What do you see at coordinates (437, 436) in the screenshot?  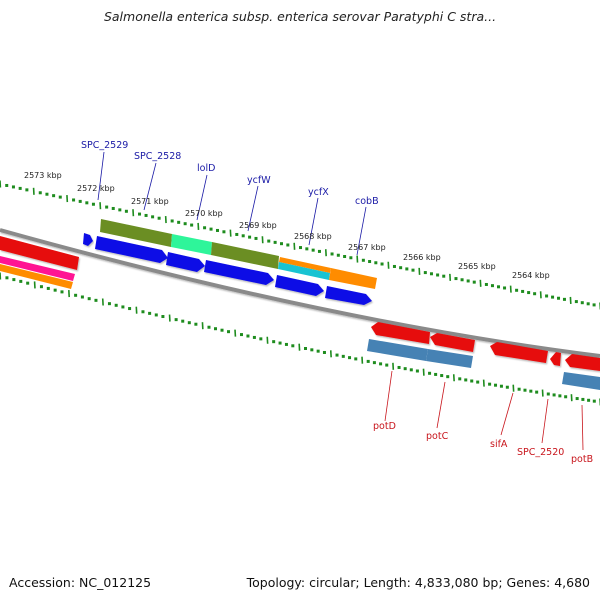 I see `gene-label-potc: potC` at bounding box center [437, 436].